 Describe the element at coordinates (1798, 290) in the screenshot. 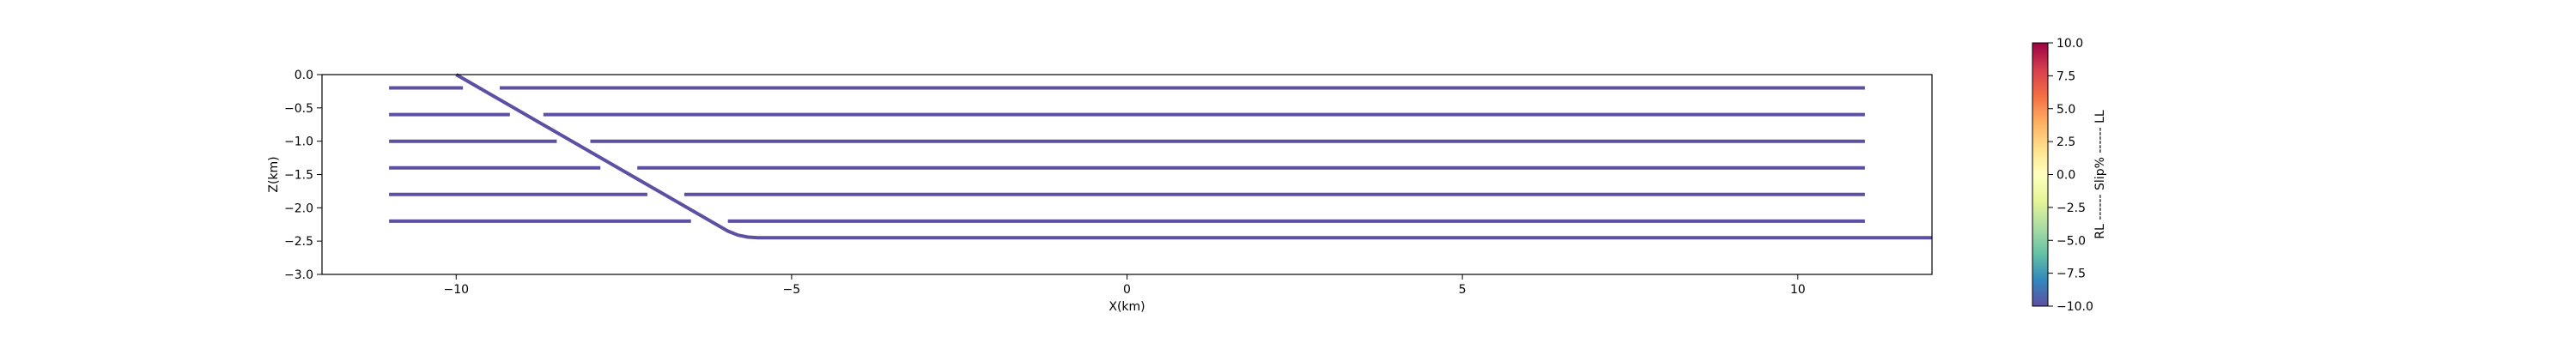

I see `x-tick-label: 10` at that location.